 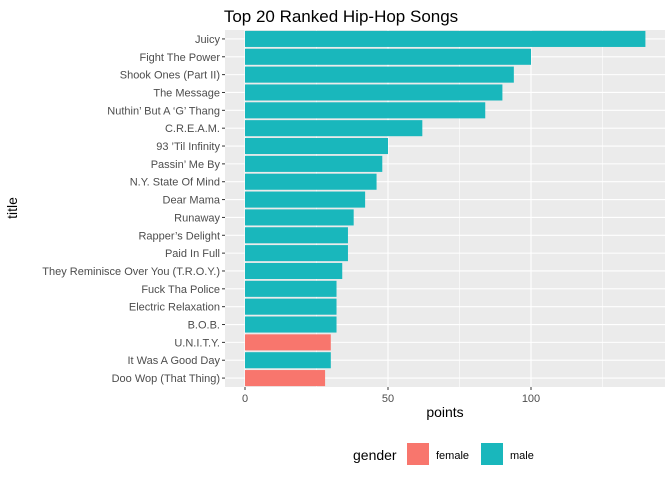 What do you see at coordinates (163, 111) in the screenshot?
I see `y-tick-label: Nuthin’ But A ‘G’ Thang` at bounding box center [163, 111].